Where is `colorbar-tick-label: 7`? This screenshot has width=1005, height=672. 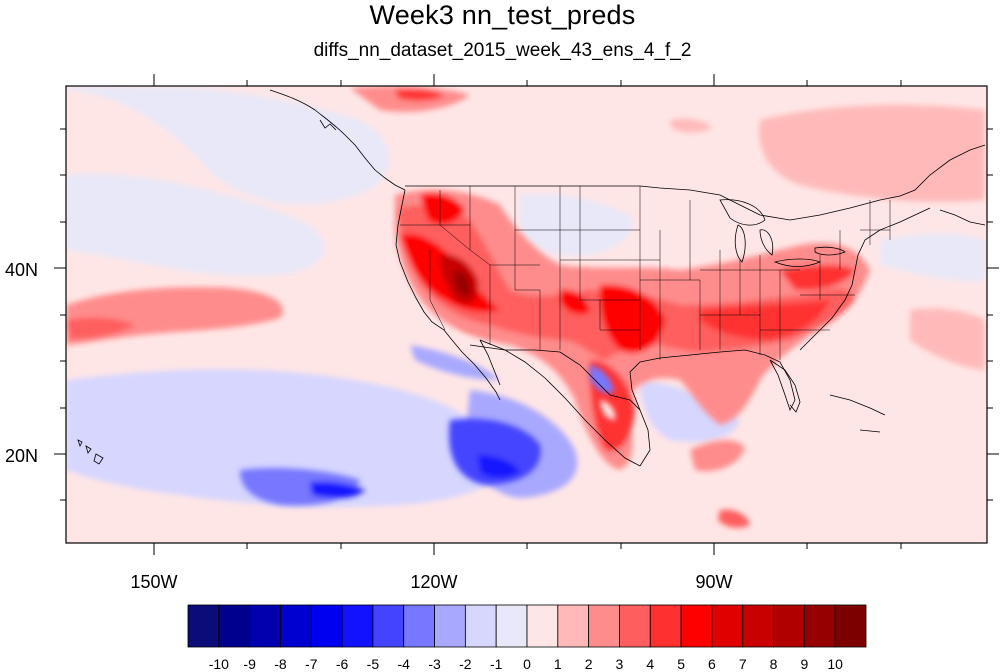 colorbar-tick-label: 7 is located at coordinates (743, 664).